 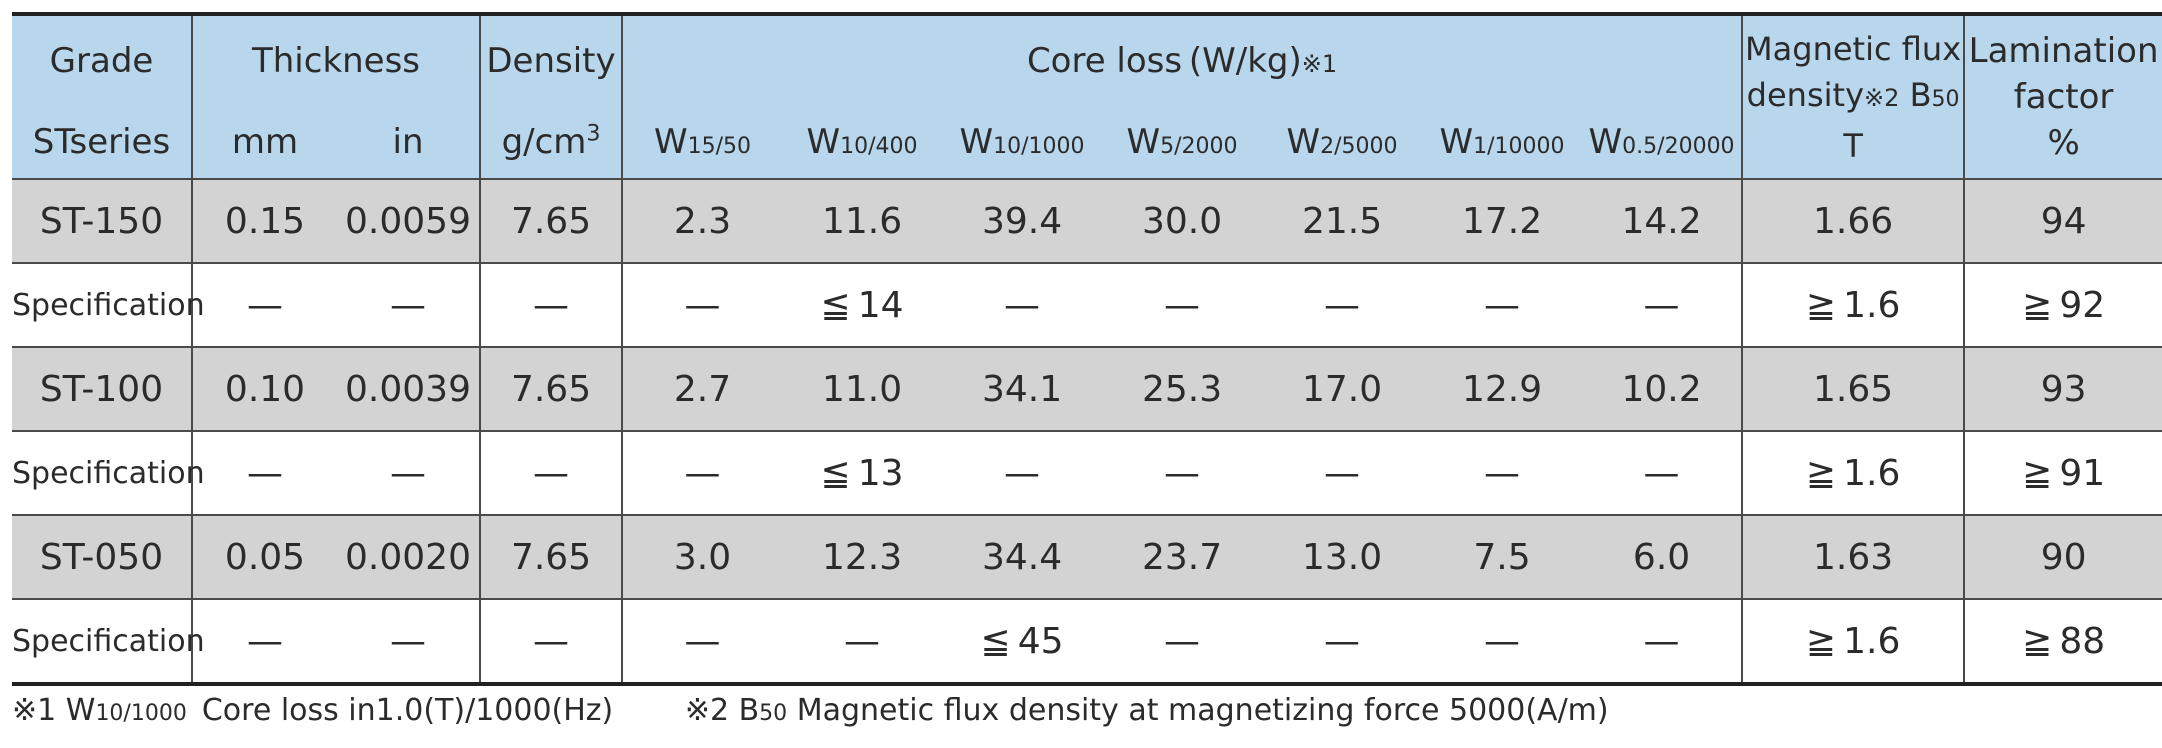 What do you see at coordinates (1087, 305) in the screenshot?
I see `specification-row: Specification — — — — ≦ 14— — — — — ≧ 1.6 ≧ 92` at bounding box center [1087, 305].